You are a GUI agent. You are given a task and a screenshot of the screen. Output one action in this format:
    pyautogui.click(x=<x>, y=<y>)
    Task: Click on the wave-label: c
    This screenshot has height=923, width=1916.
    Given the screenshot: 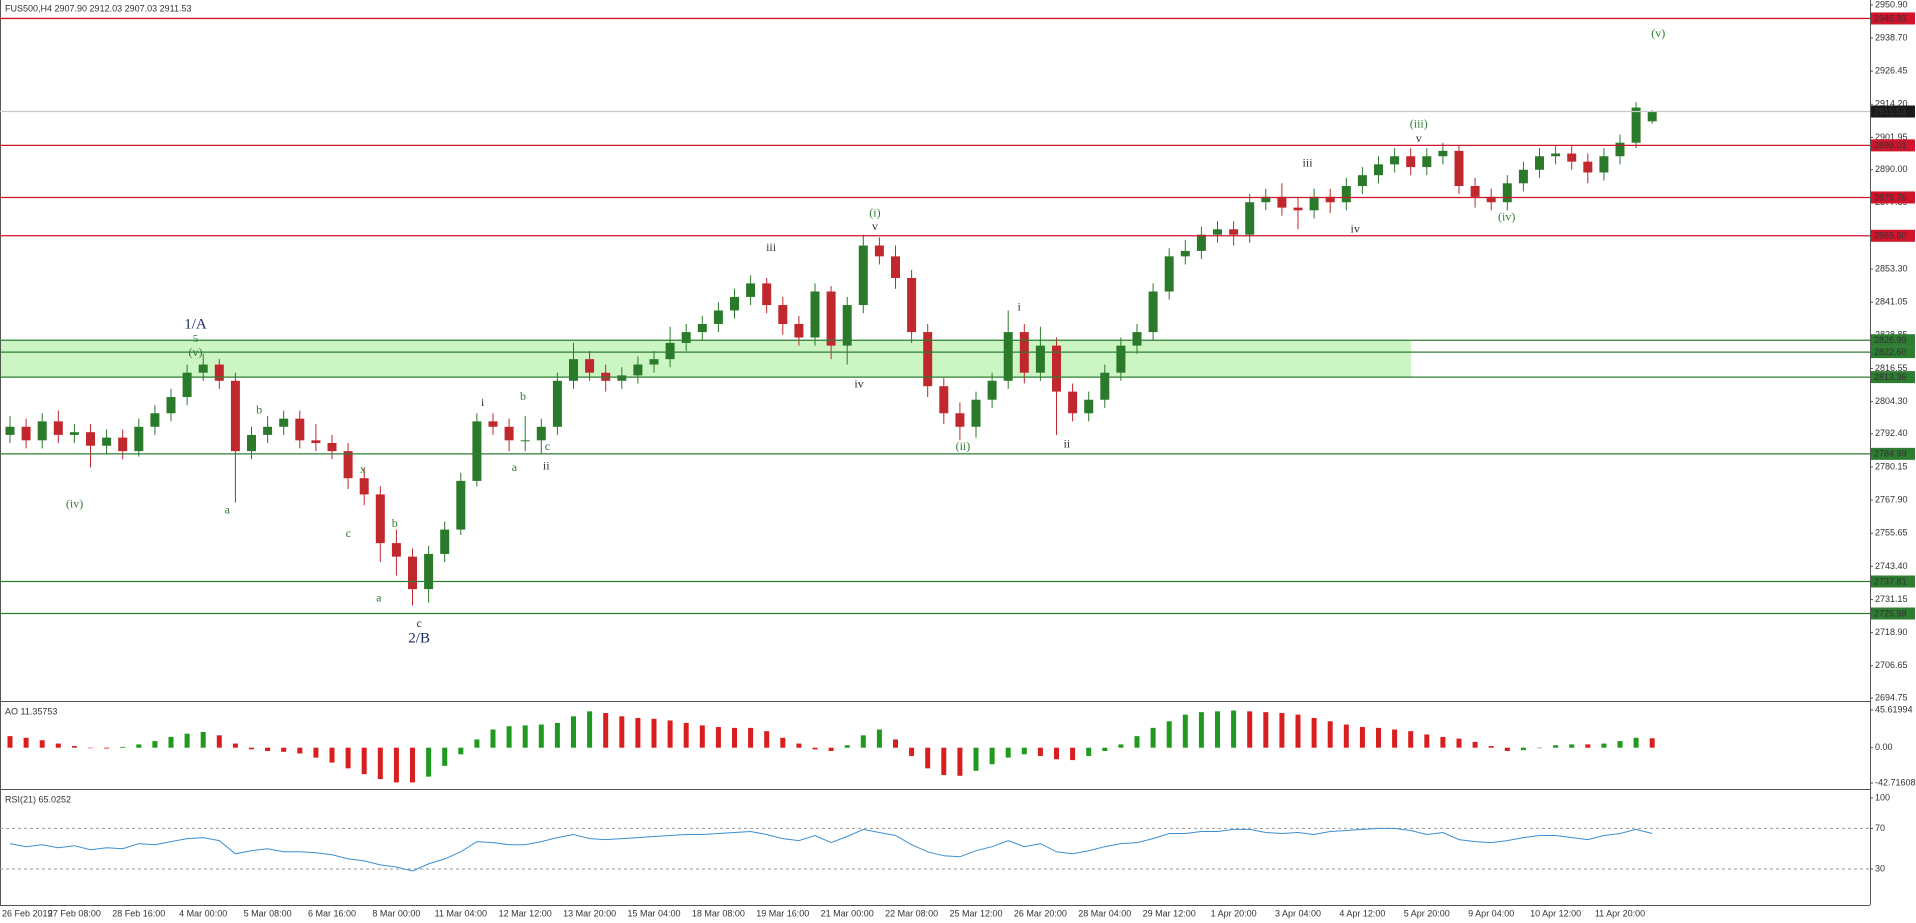 What is the action you would take?
    pyautogui.click(x=418, y=623)
    